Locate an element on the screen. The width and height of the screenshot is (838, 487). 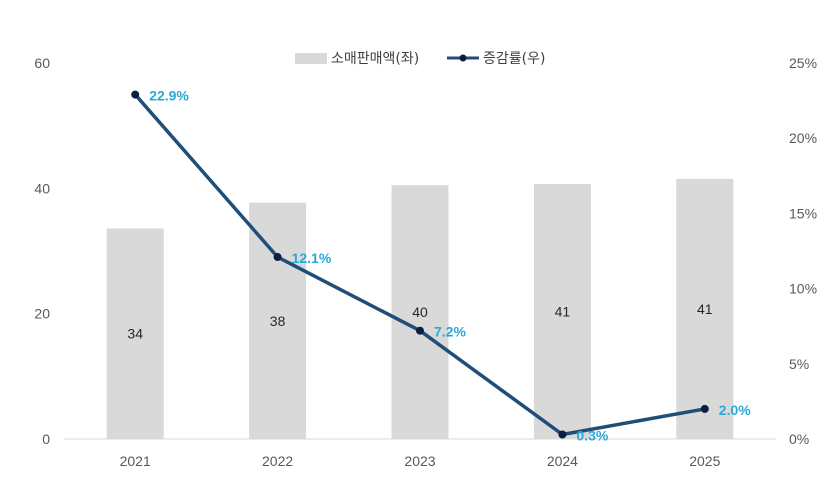
line-data-label: 2.0% is located at coordinates (735, 410).